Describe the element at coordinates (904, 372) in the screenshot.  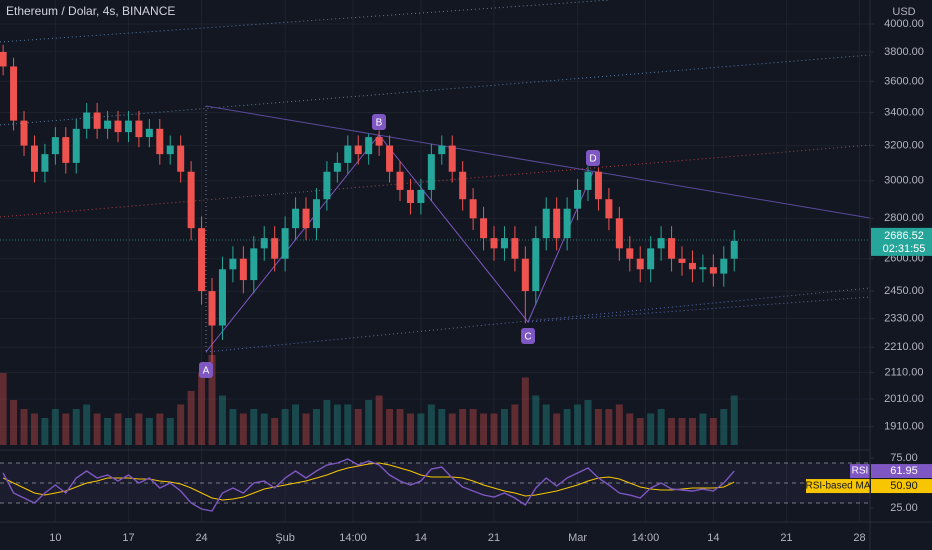
I see `y-tick-label: 2110.00` at that location.